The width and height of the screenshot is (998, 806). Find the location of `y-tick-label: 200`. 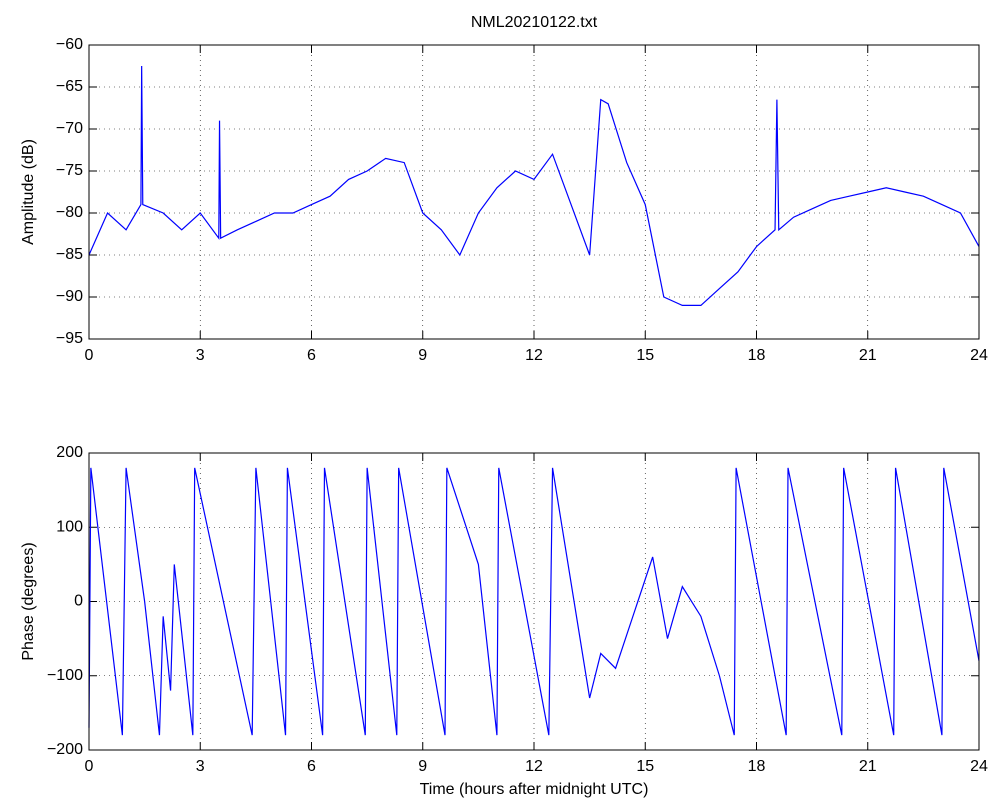

y-tick-label: 200 is located at coordinates (69, 452).